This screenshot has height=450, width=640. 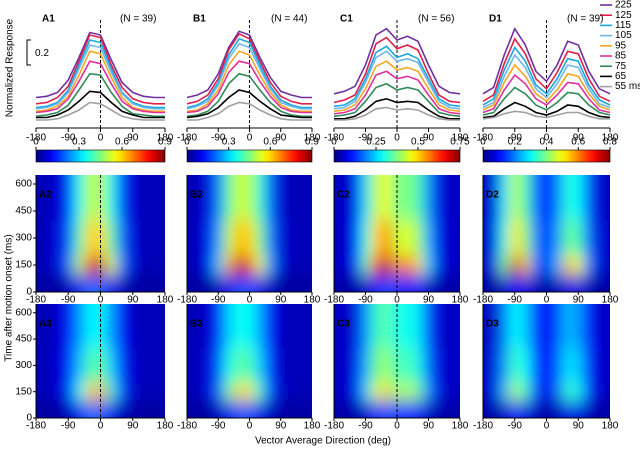 What do you see at coordinates (623, 5) in the screenshot?
I see `legend-label: 225` at bounding box center [623, 5].